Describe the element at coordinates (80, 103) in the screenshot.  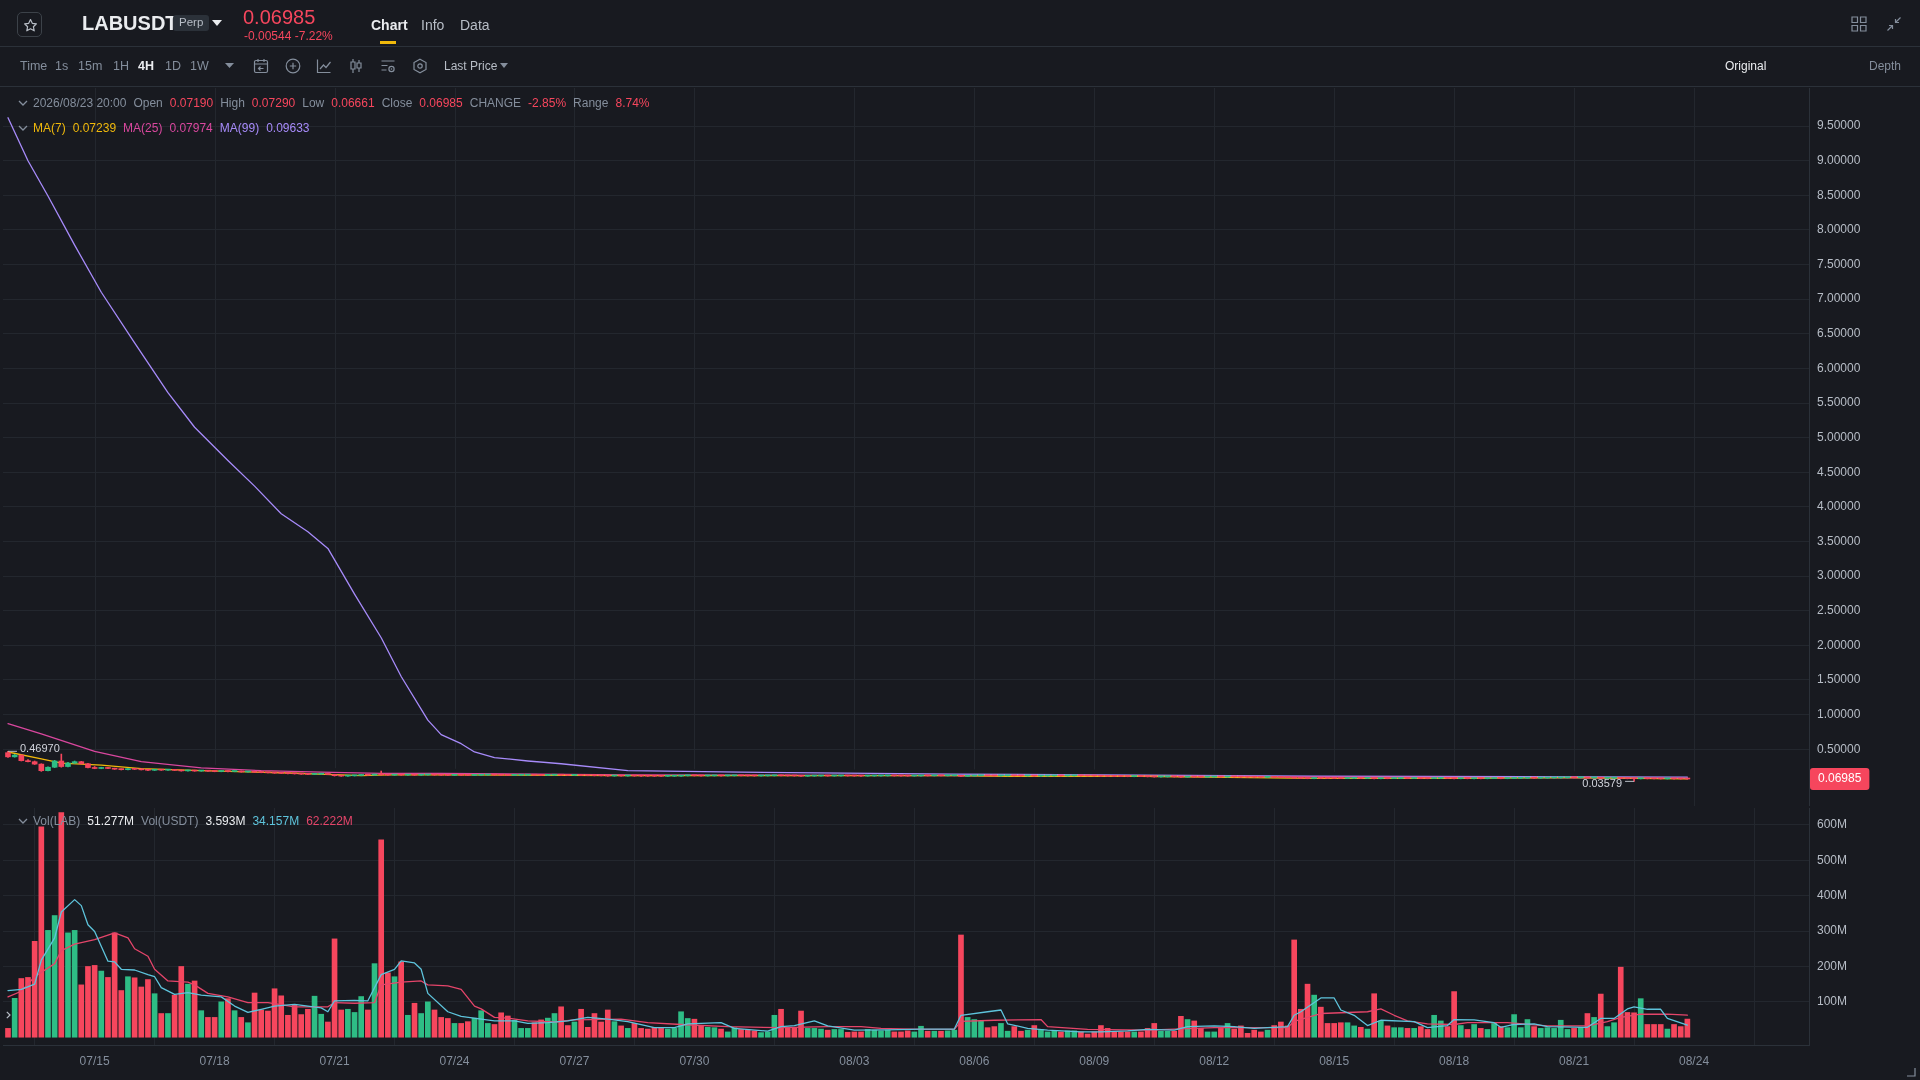
I see `annotation: 2026/08/23 20:00` at that location.